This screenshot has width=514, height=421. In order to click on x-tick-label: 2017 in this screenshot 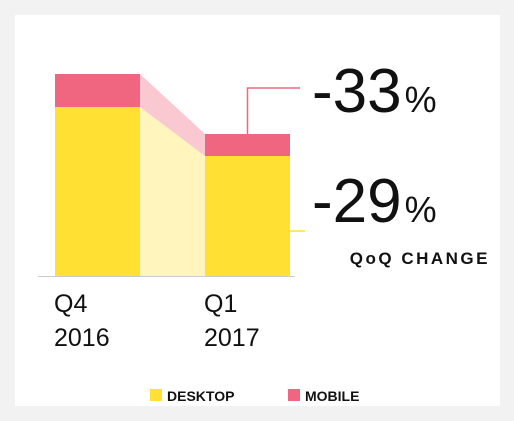, I will do `click(232, 338)`.